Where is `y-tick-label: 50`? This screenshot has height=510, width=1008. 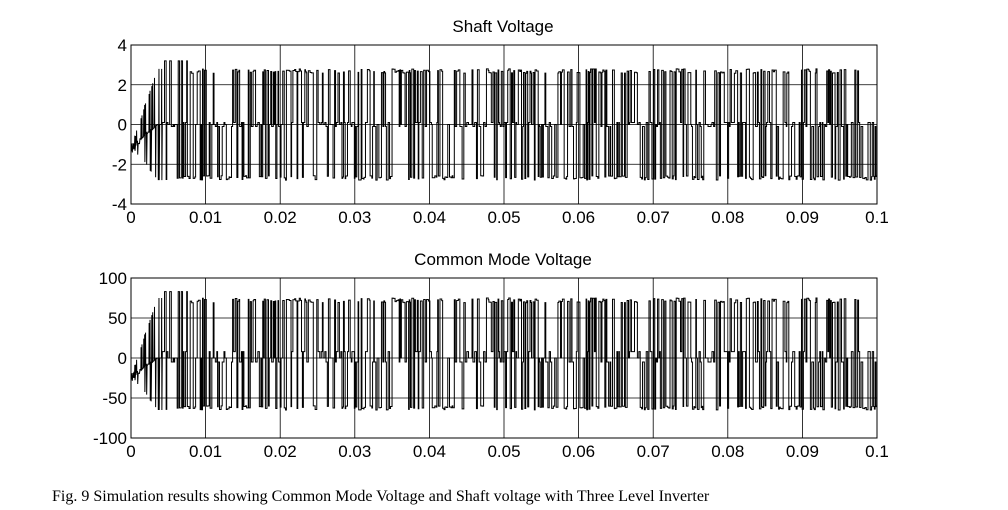 y-tick-label: 50 is located at coordinates (117, 318).